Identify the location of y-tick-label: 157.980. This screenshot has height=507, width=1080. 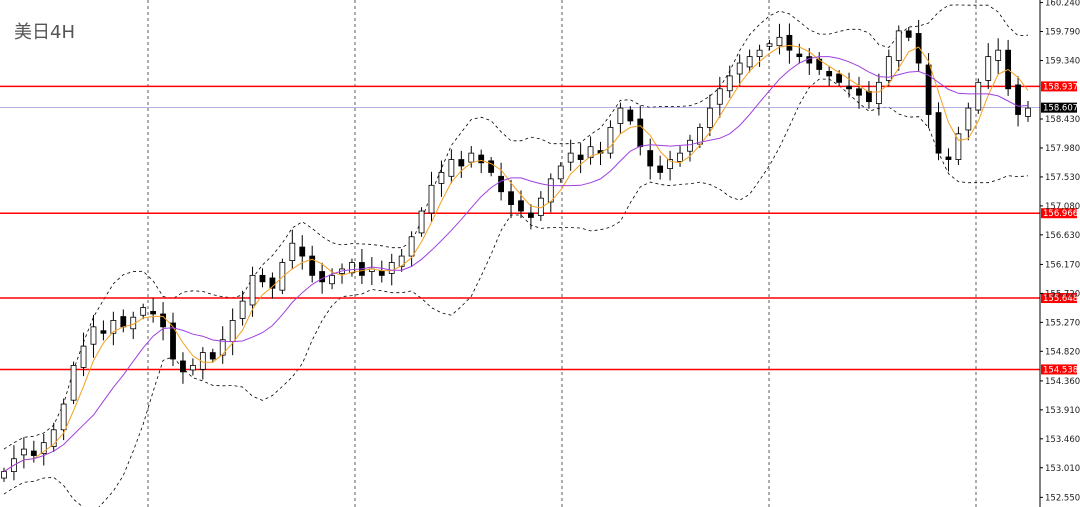
(1062, 149).